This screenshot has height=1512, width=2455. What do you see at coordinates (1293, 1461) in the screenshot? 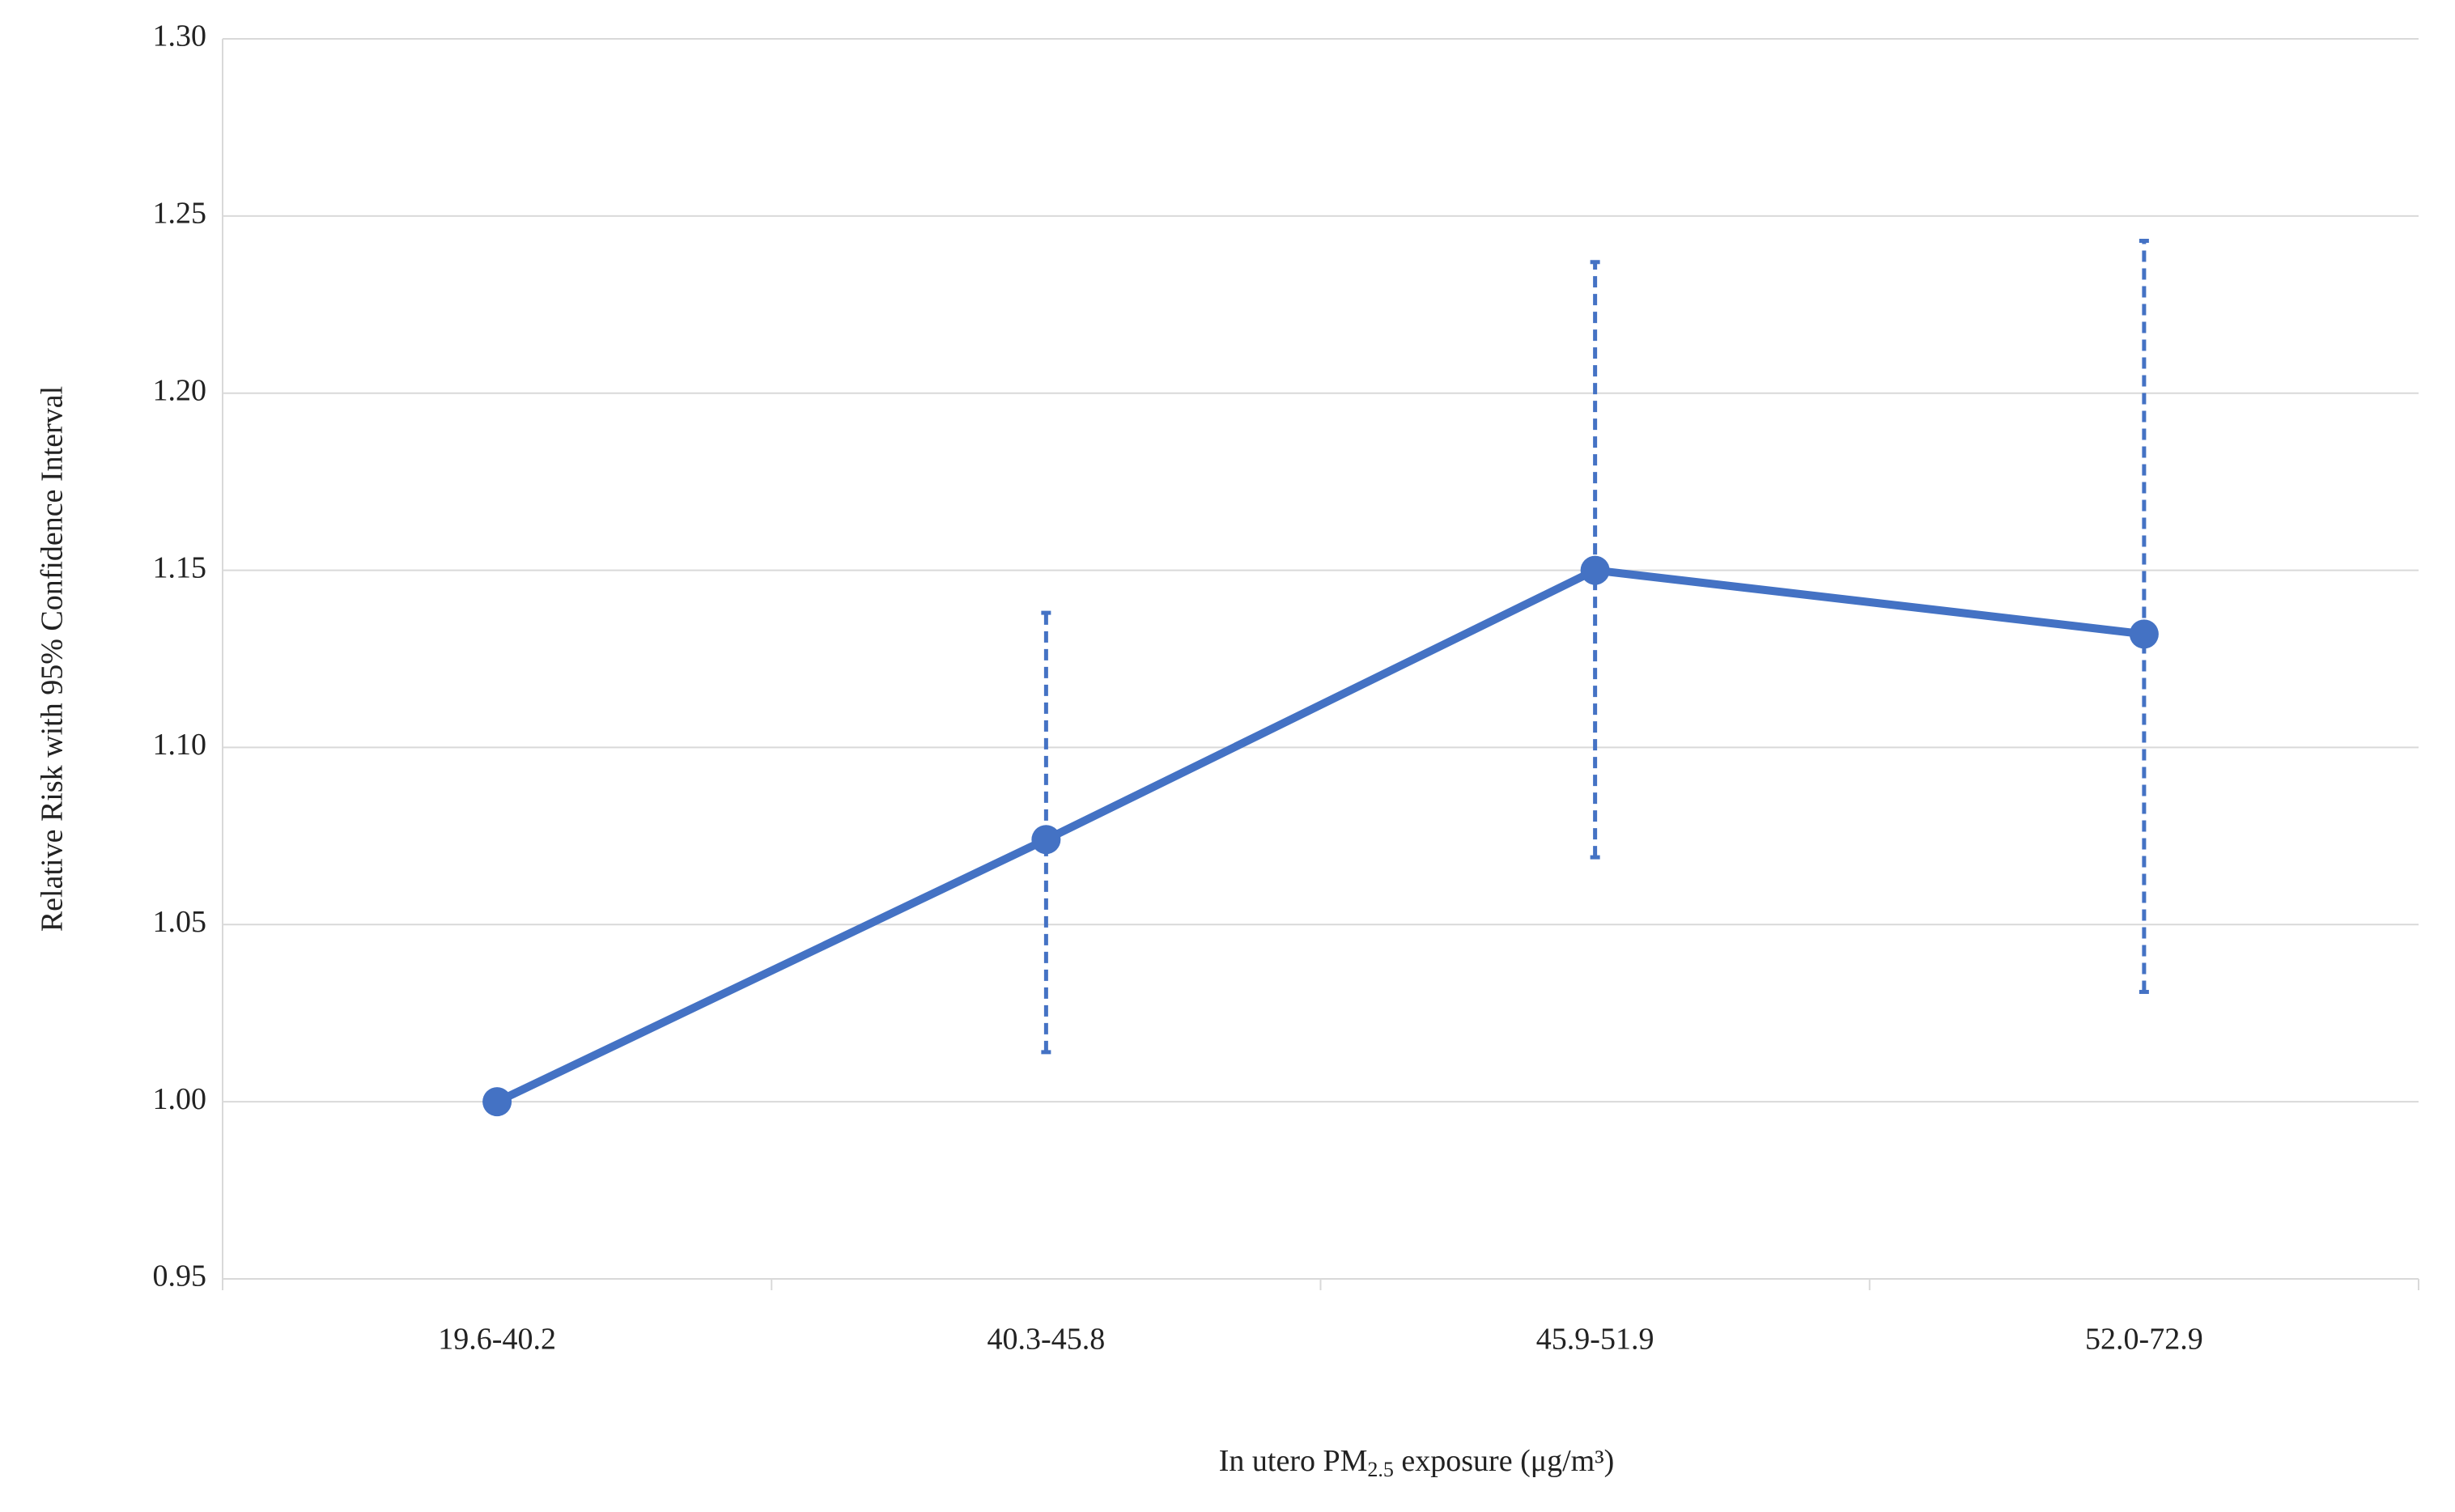
I see `x-axis-label-text: In utero PM` at bounding box center [1293, 1461].